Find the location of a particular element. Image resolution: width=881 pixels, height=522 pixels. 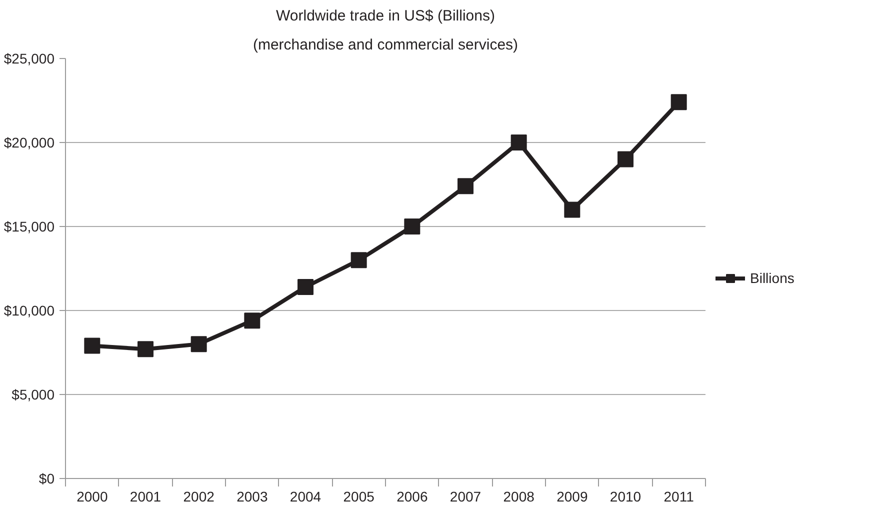

x-tick-label: 2000 is located at coordinates (92, 496).